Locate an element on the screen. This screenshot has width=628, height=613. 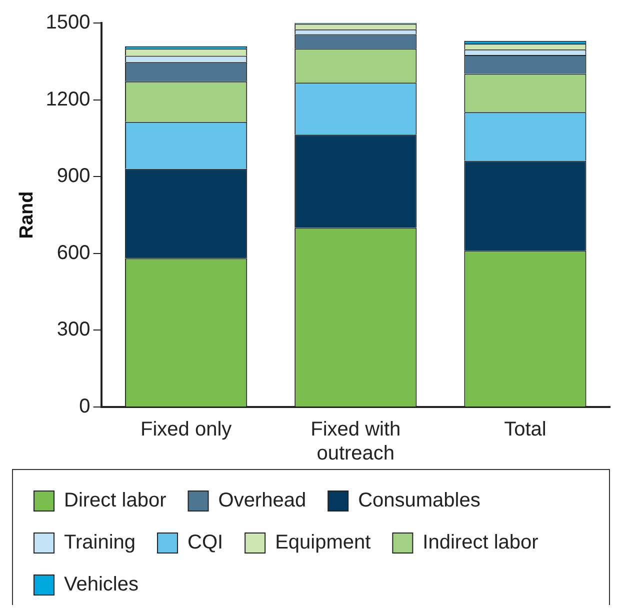
legend-label: Vehicles is located at coordinates (101, 585).